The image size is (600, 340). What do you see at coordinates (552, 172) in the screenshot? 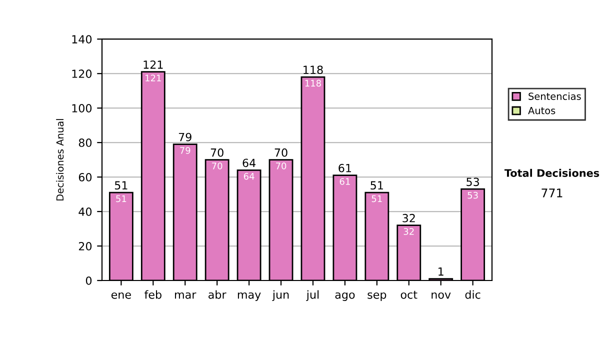
I see `text: Total Decisiones` at bounding box center [552, 172].